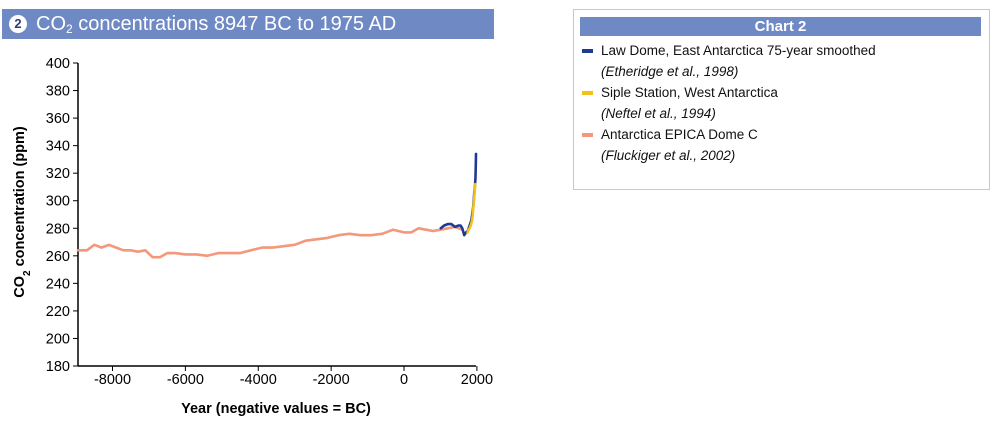 Image resolution: width=992 pixels, height=423 pixels. What do you see at coordinates (58, 367) in the screenshot?
I see `y-tick-label: 180` at bounding box center [58, 367].